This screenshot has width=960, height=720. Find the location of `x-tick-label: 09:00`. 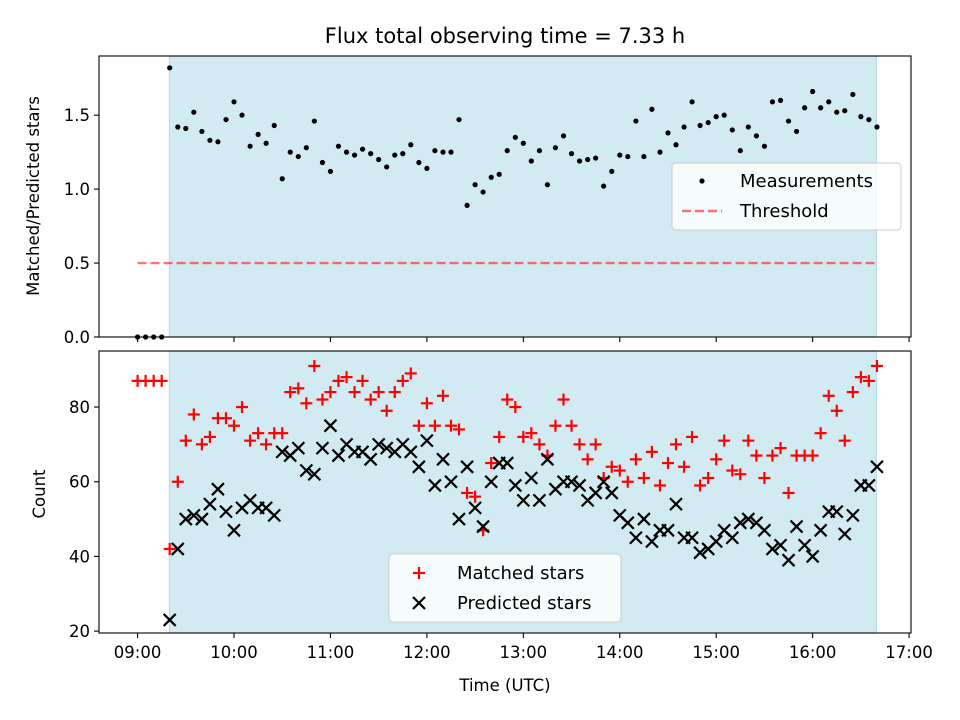

x-tick-label: 09:00 is located at coordinates (138, 652).